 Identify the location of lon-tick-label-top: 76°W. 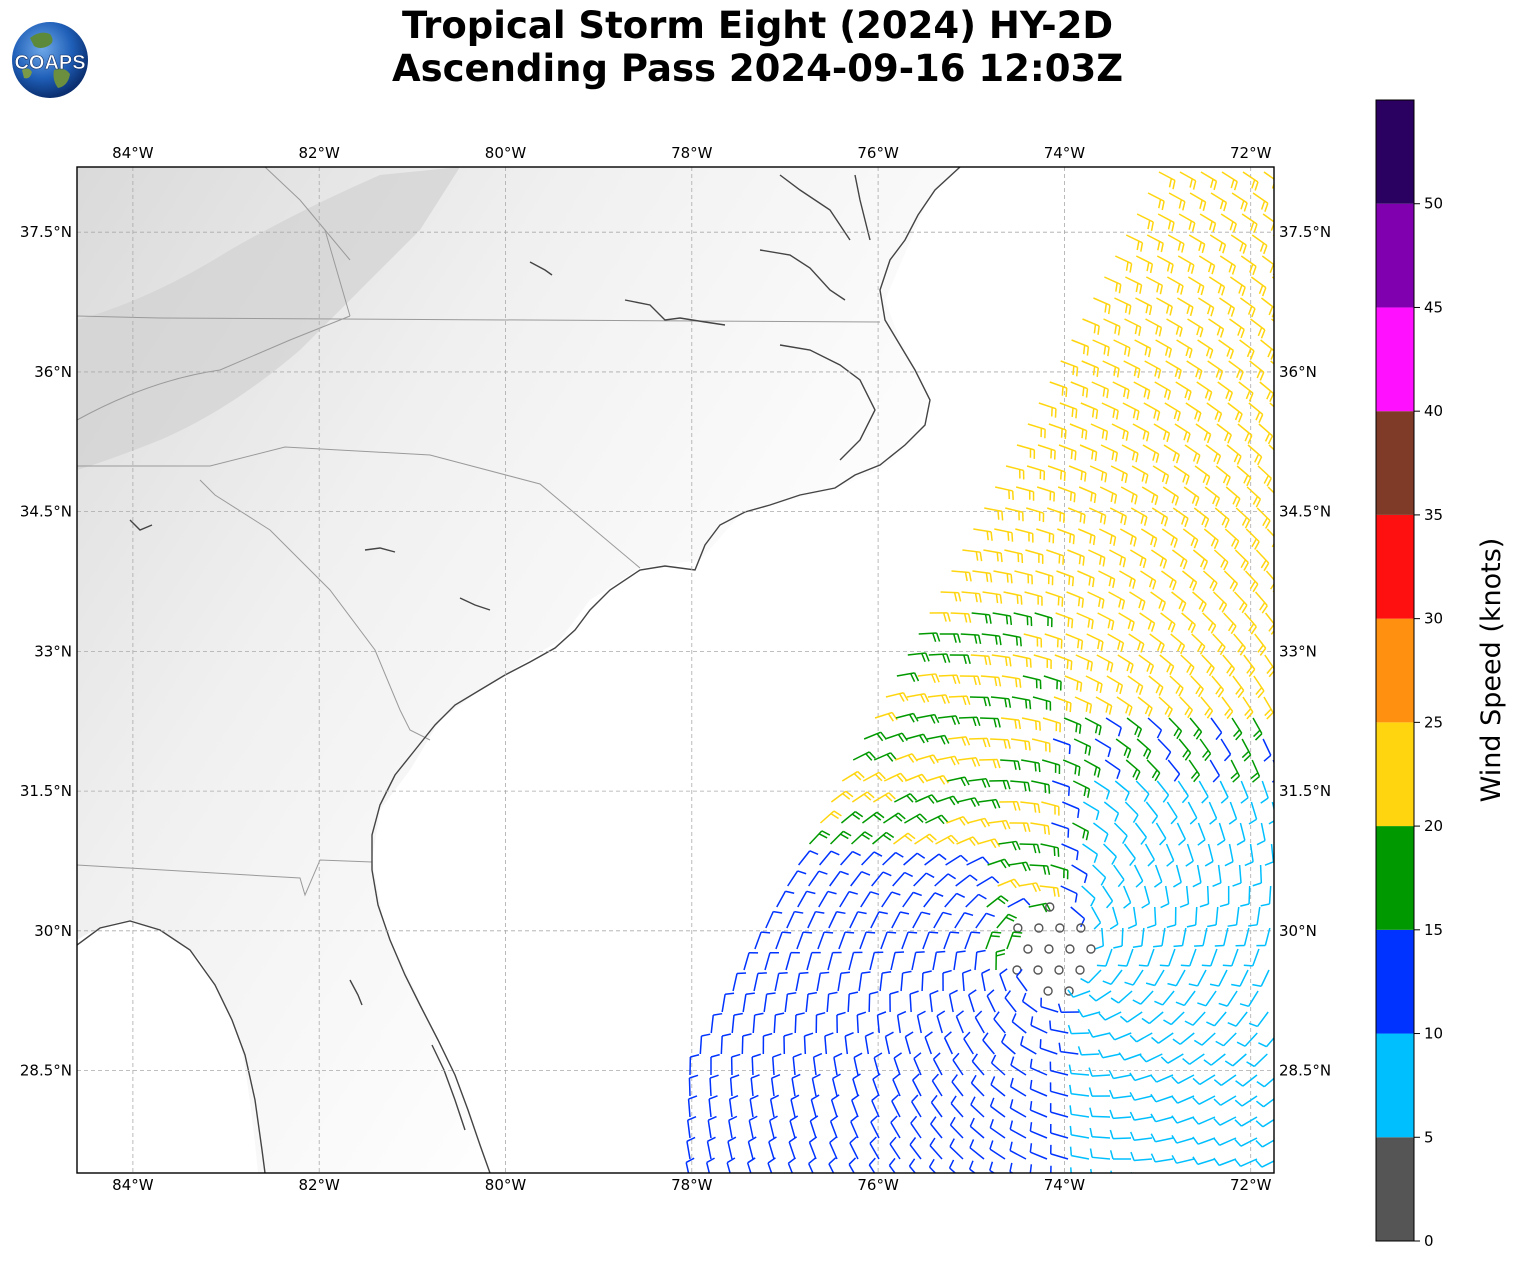
(878, 153).